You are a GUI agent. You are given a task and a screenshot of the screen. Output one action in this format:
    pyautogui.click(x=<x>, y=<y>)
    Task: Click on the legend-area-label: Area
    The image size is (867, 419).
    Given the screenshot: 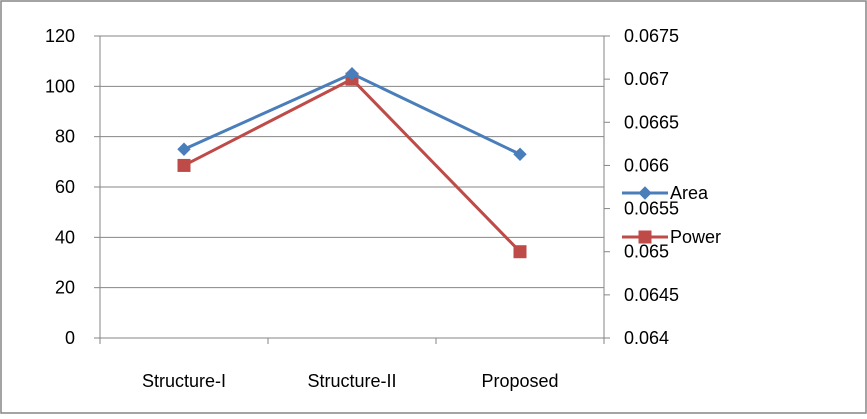 What is the action you would take?
    pyautogui.click(x=689, y=193)
    